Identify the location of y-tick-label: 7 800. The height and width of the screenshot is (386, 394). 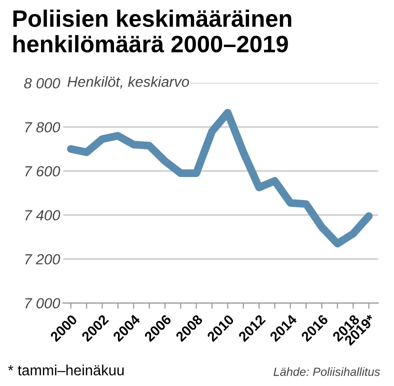
(42, 127).